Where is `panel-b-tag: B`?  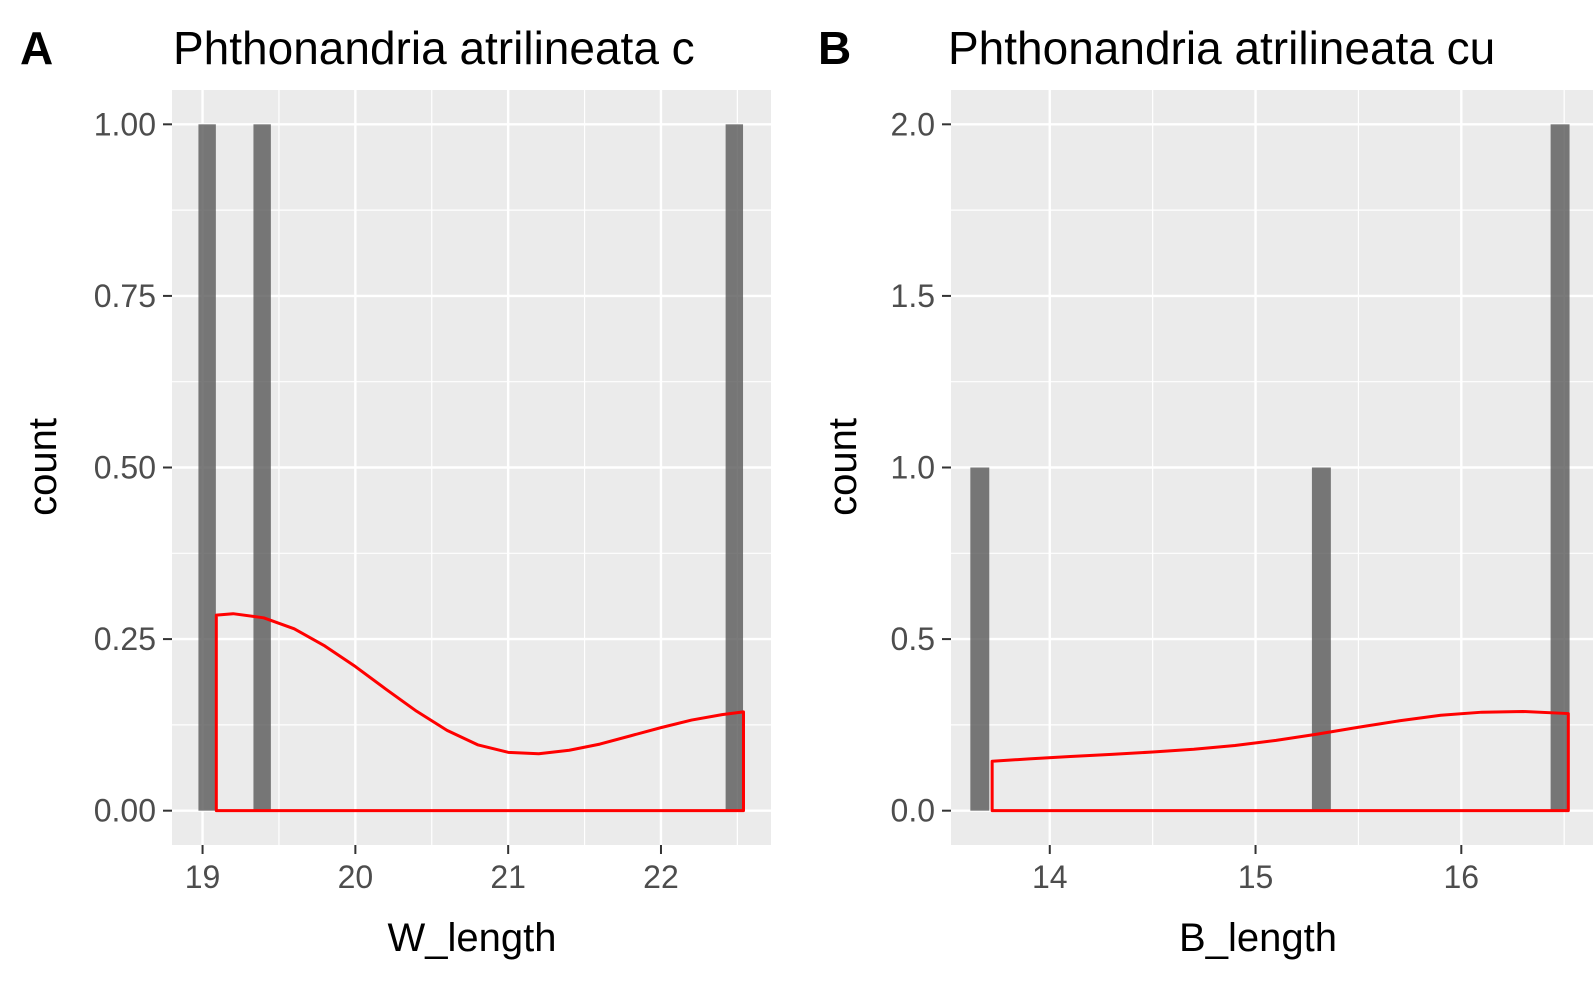
panel-b-tag: B is located at coordinates (834, 48).